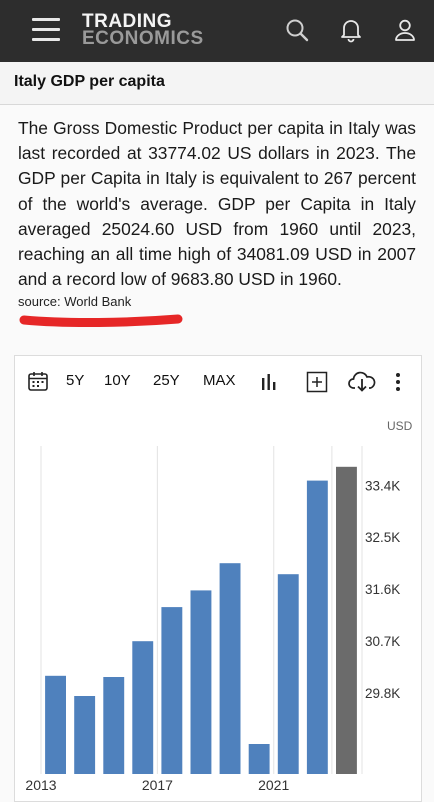 The height and width of the screenshot is (802, 434). What do you see at coordinates (75, 301) in the screenshot?
I see `source-label: source: World Bank` at bounding box center [75, 301].